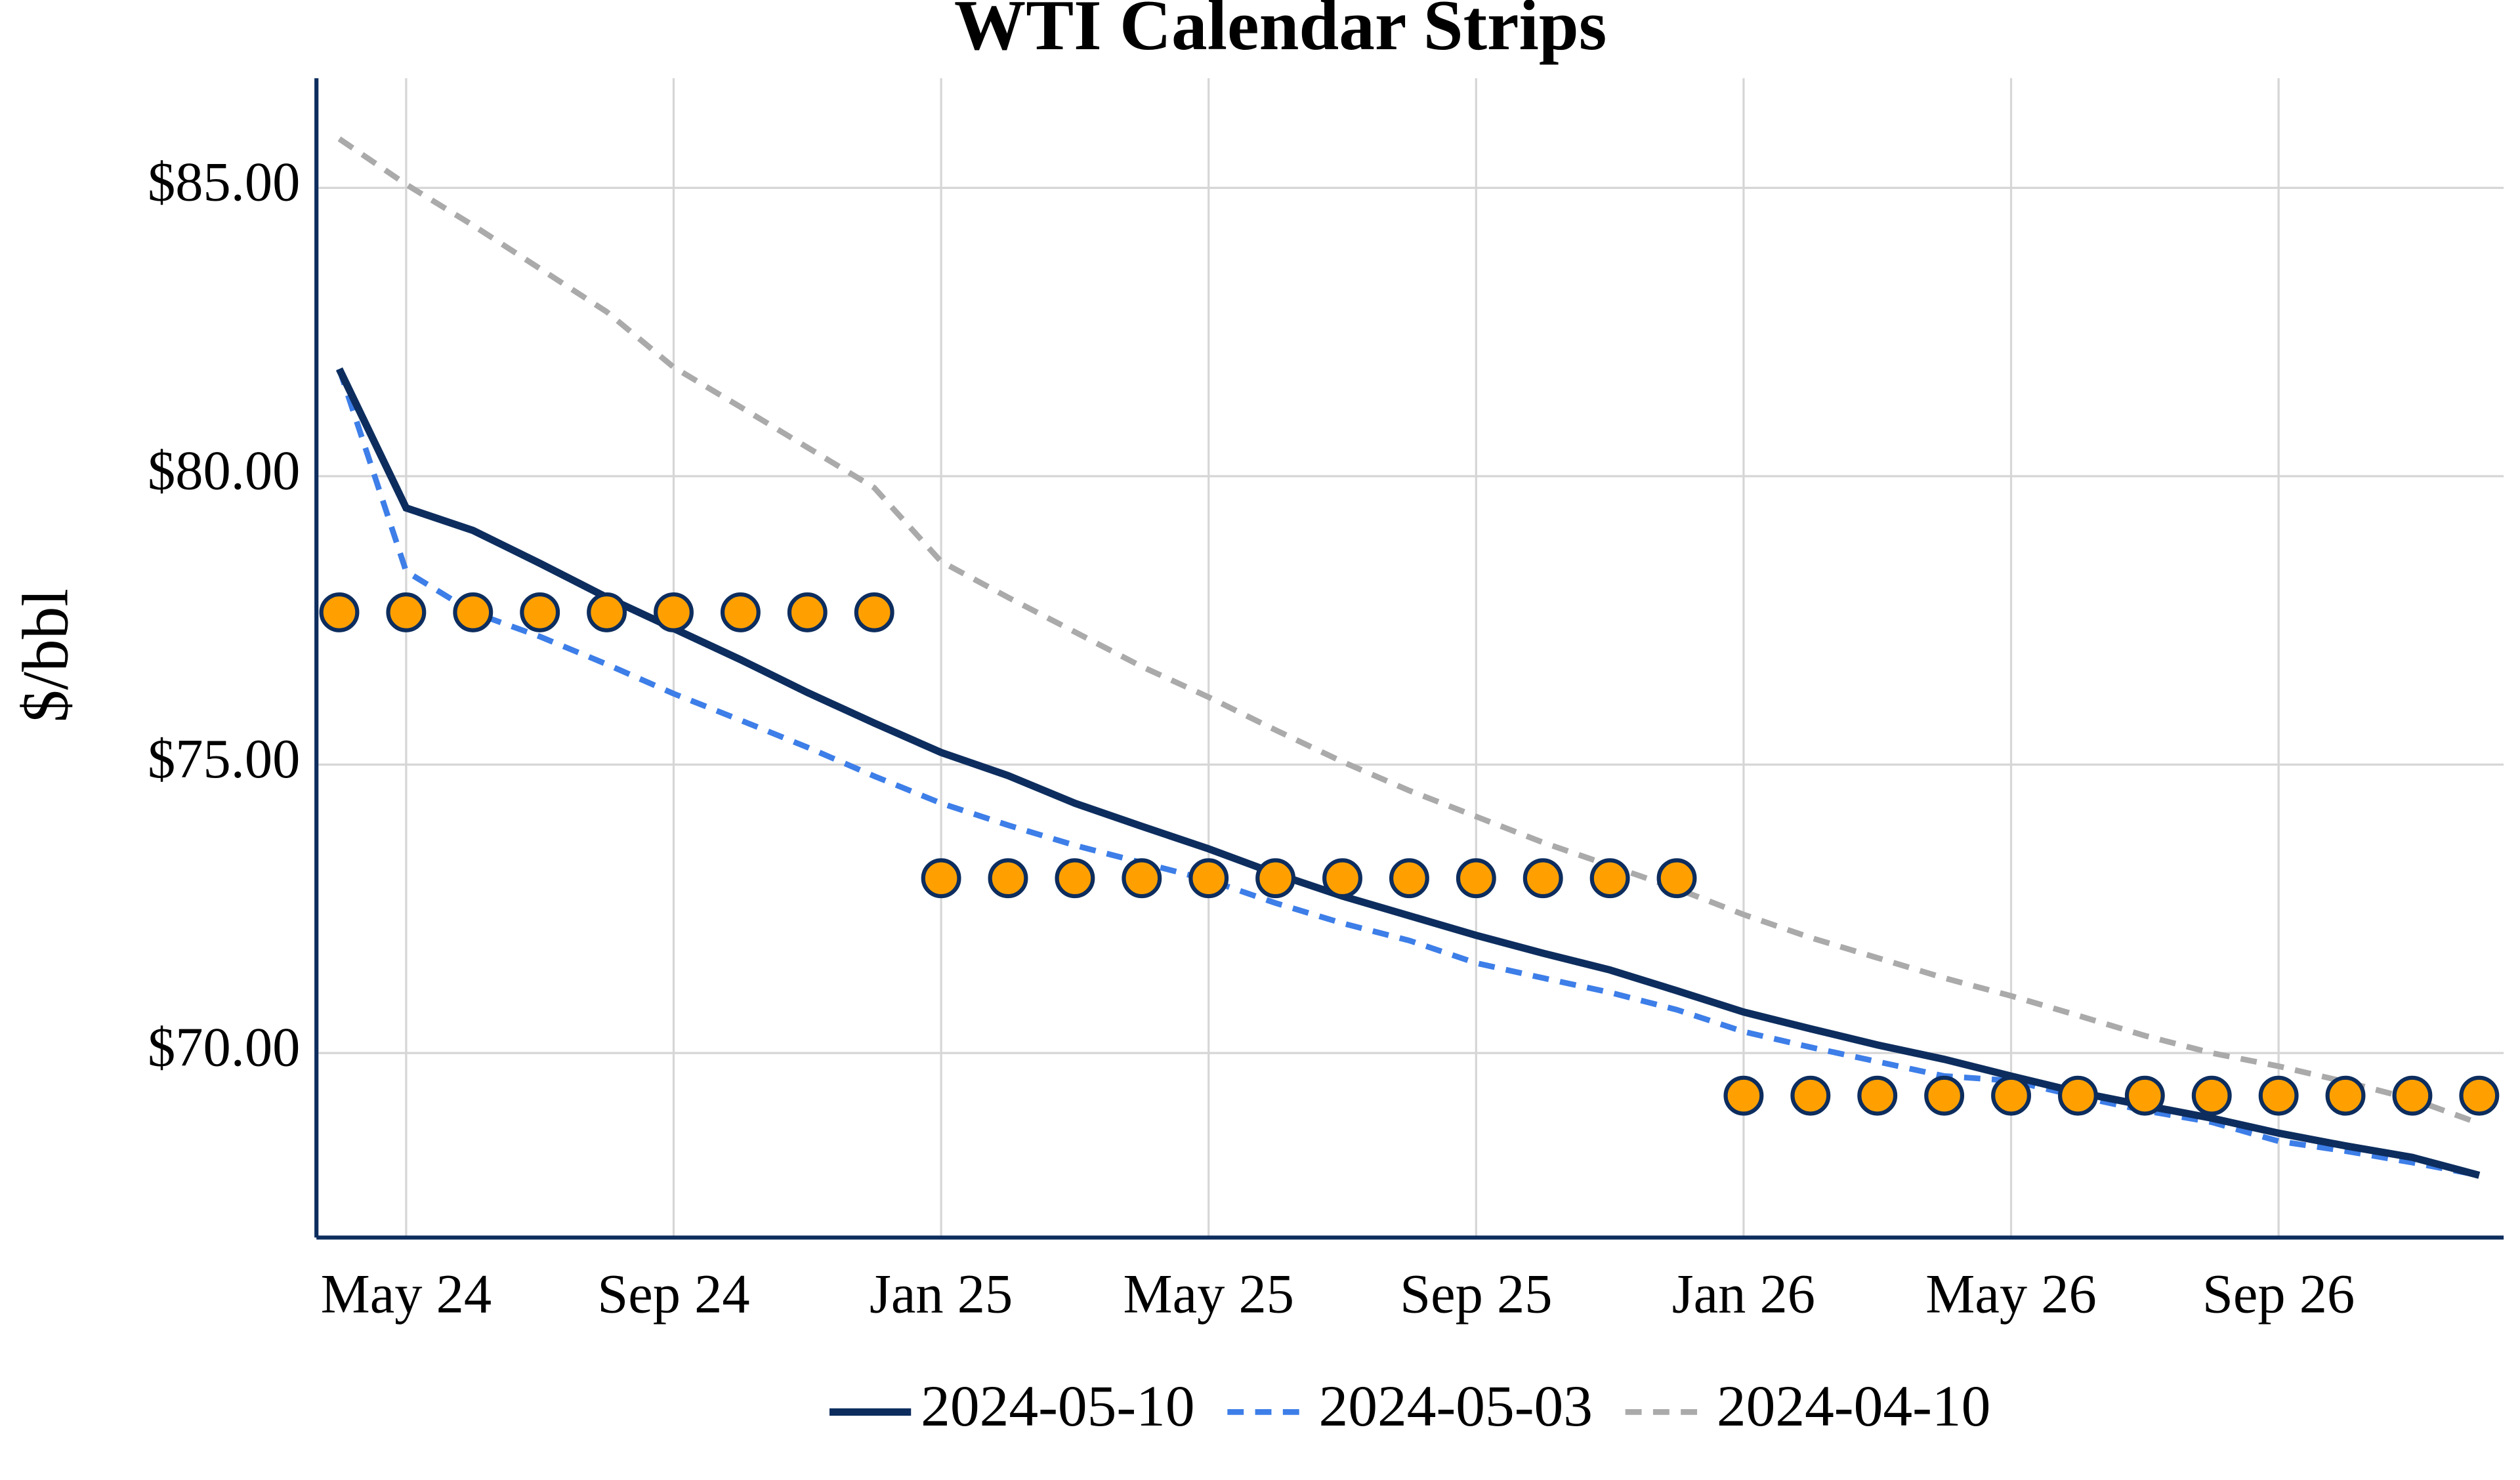 The height and width of the screenshot is (1480, 2520). Describe the element at coordinates (941, 1294) in the screenshot. I see `x-tick-label: Jan 25` at that location.